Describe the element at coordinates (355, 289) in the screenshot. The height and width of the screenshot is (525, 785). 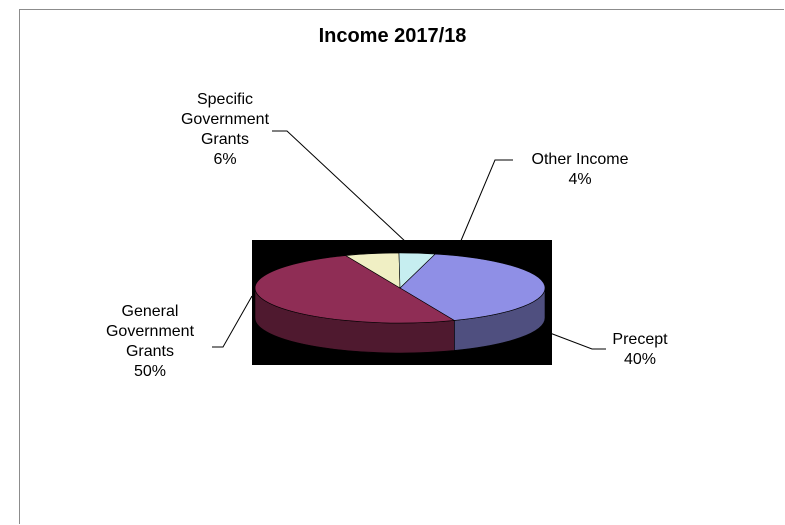
I see `pie-slice-general-government-grants` at that location.